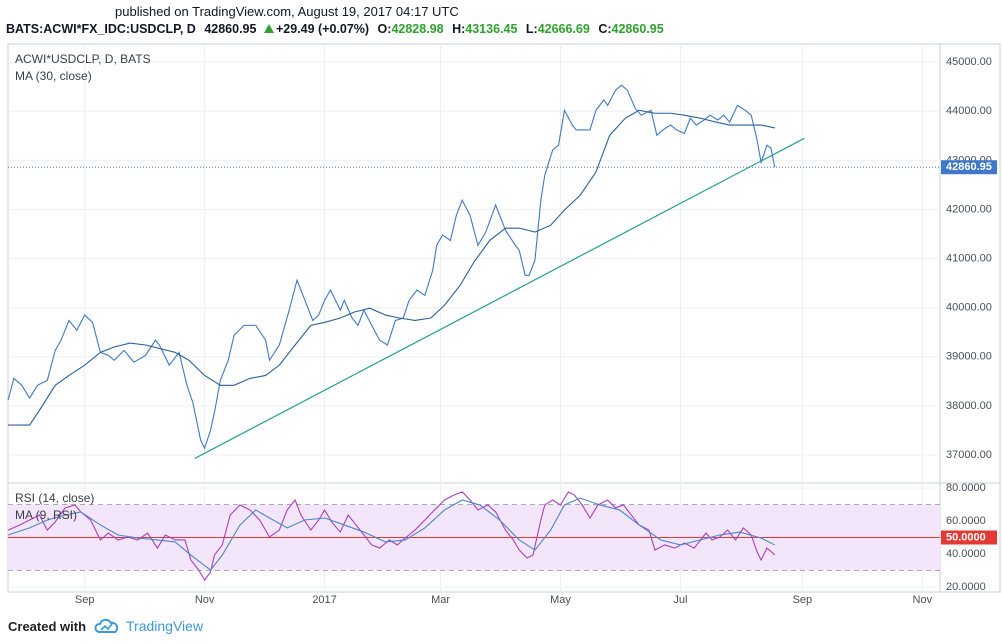 This screenshot has width=1002, height=644. I want to click on y-tick-label: 41000.00, so click(969, 258).